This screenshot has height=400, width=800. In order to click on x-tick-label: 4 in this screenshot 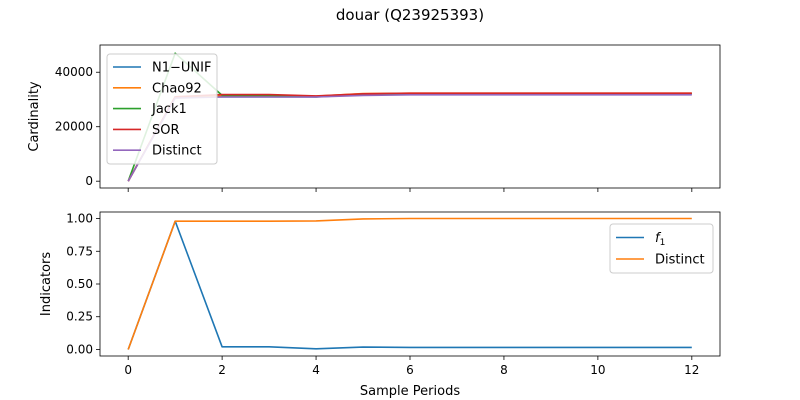, I will do `click(316, 370)`.